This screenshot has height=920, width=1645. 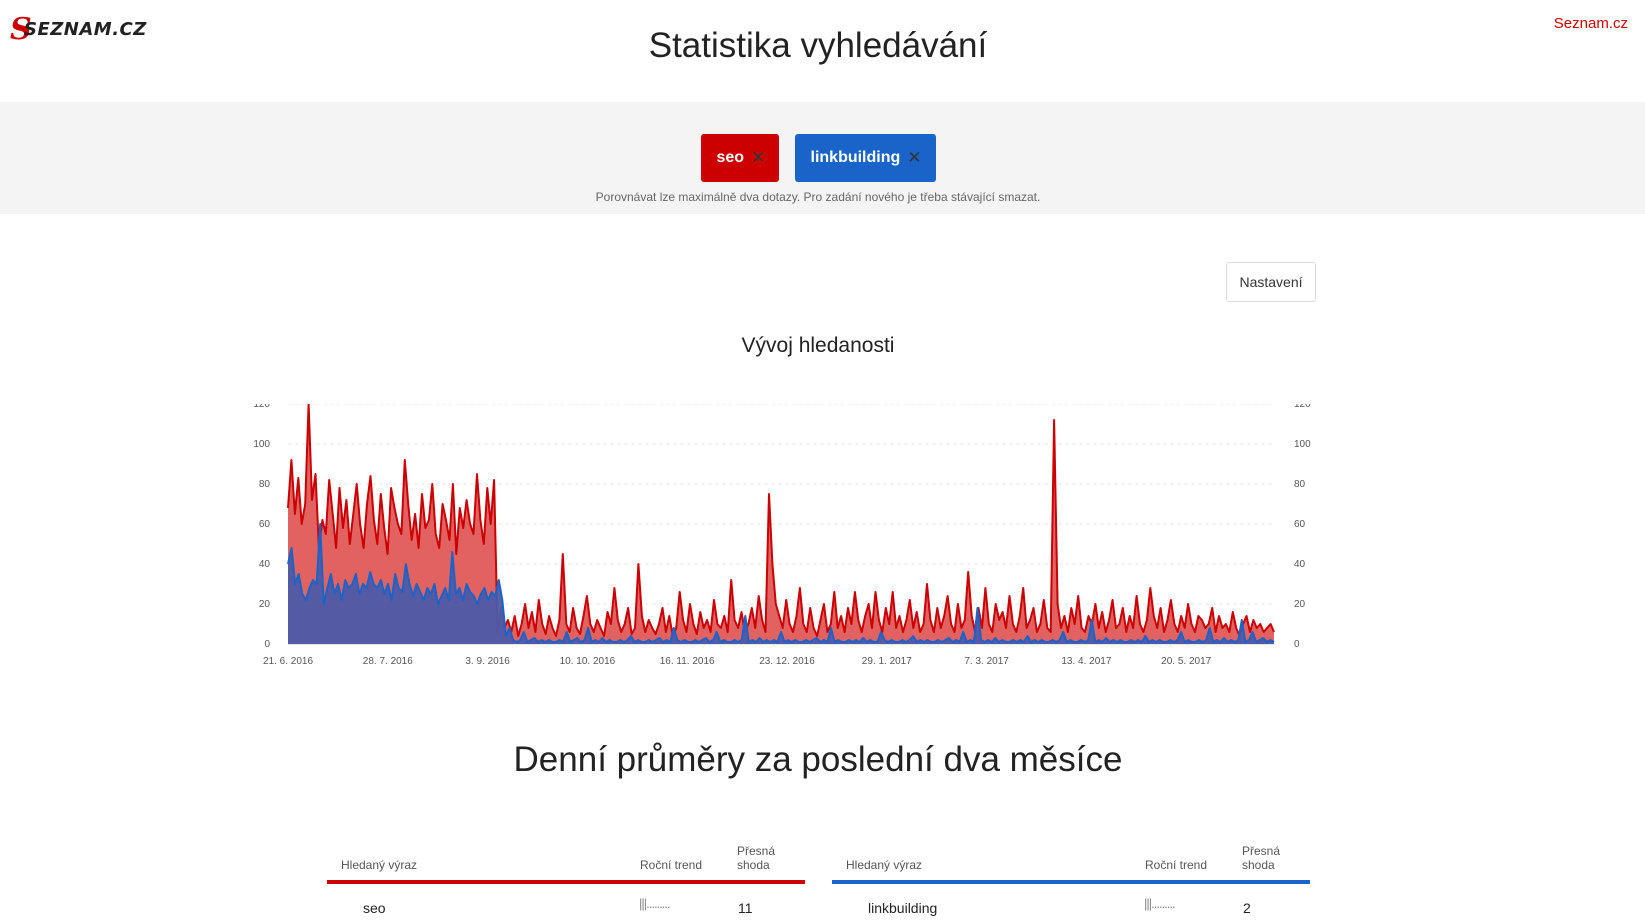 What do you see at coordinates (1071, 902) in the screenshot?
I see `table-row: linkbuilding |||......... 2` at bounding box center [1071, 902].